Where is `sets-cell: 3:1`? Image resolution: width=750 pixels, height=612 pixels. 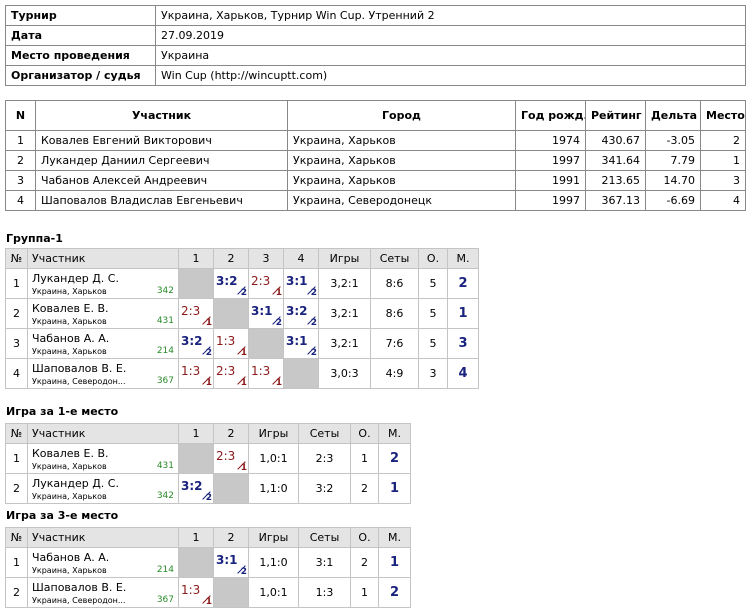 sets-cell: 3:1 is located at coordinates (324, 562).